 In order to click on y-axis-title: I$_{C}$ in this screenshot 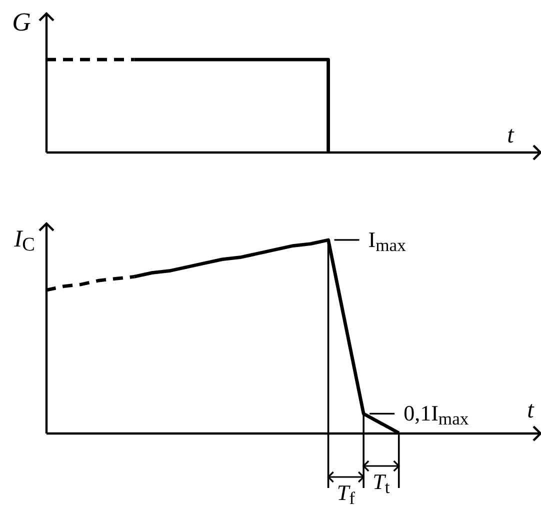, I will do `click(24, 241)`.